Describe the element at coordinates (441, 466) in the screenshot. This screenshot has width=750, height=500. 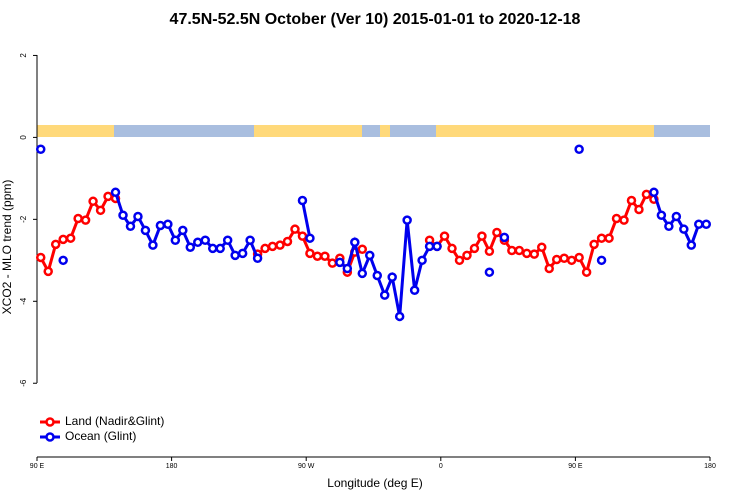
I see `x-tick-label: 0` at that location.